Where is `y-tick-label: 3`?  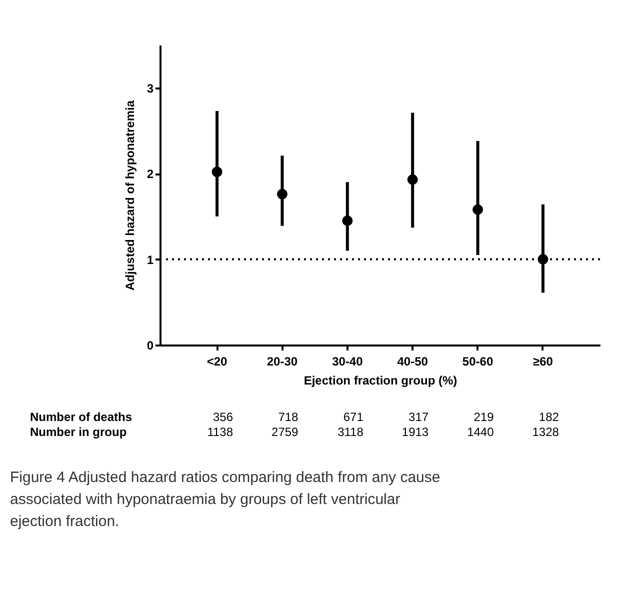
y-tick-label: 3 is located at coordinates (150, 88).